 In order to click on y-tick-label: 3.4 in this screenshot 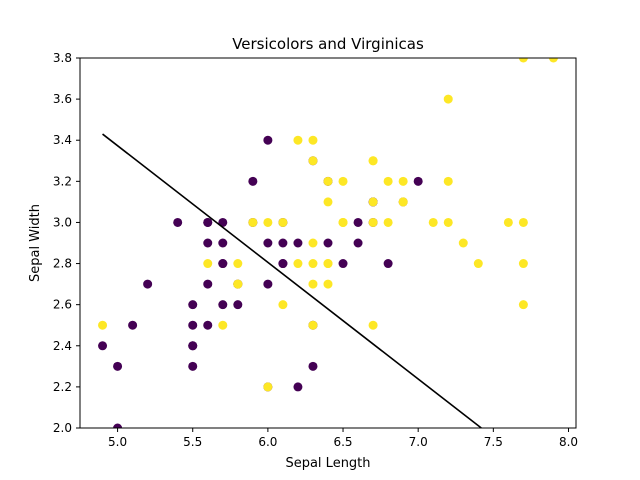, I will do `click(62, 140)`.